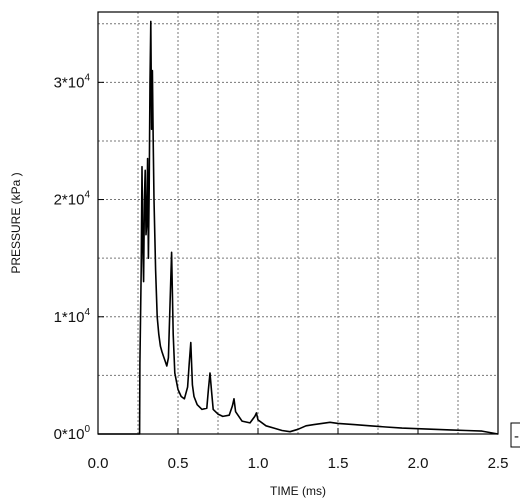  I want to click on legend-fragment: -, so click(515, 435).